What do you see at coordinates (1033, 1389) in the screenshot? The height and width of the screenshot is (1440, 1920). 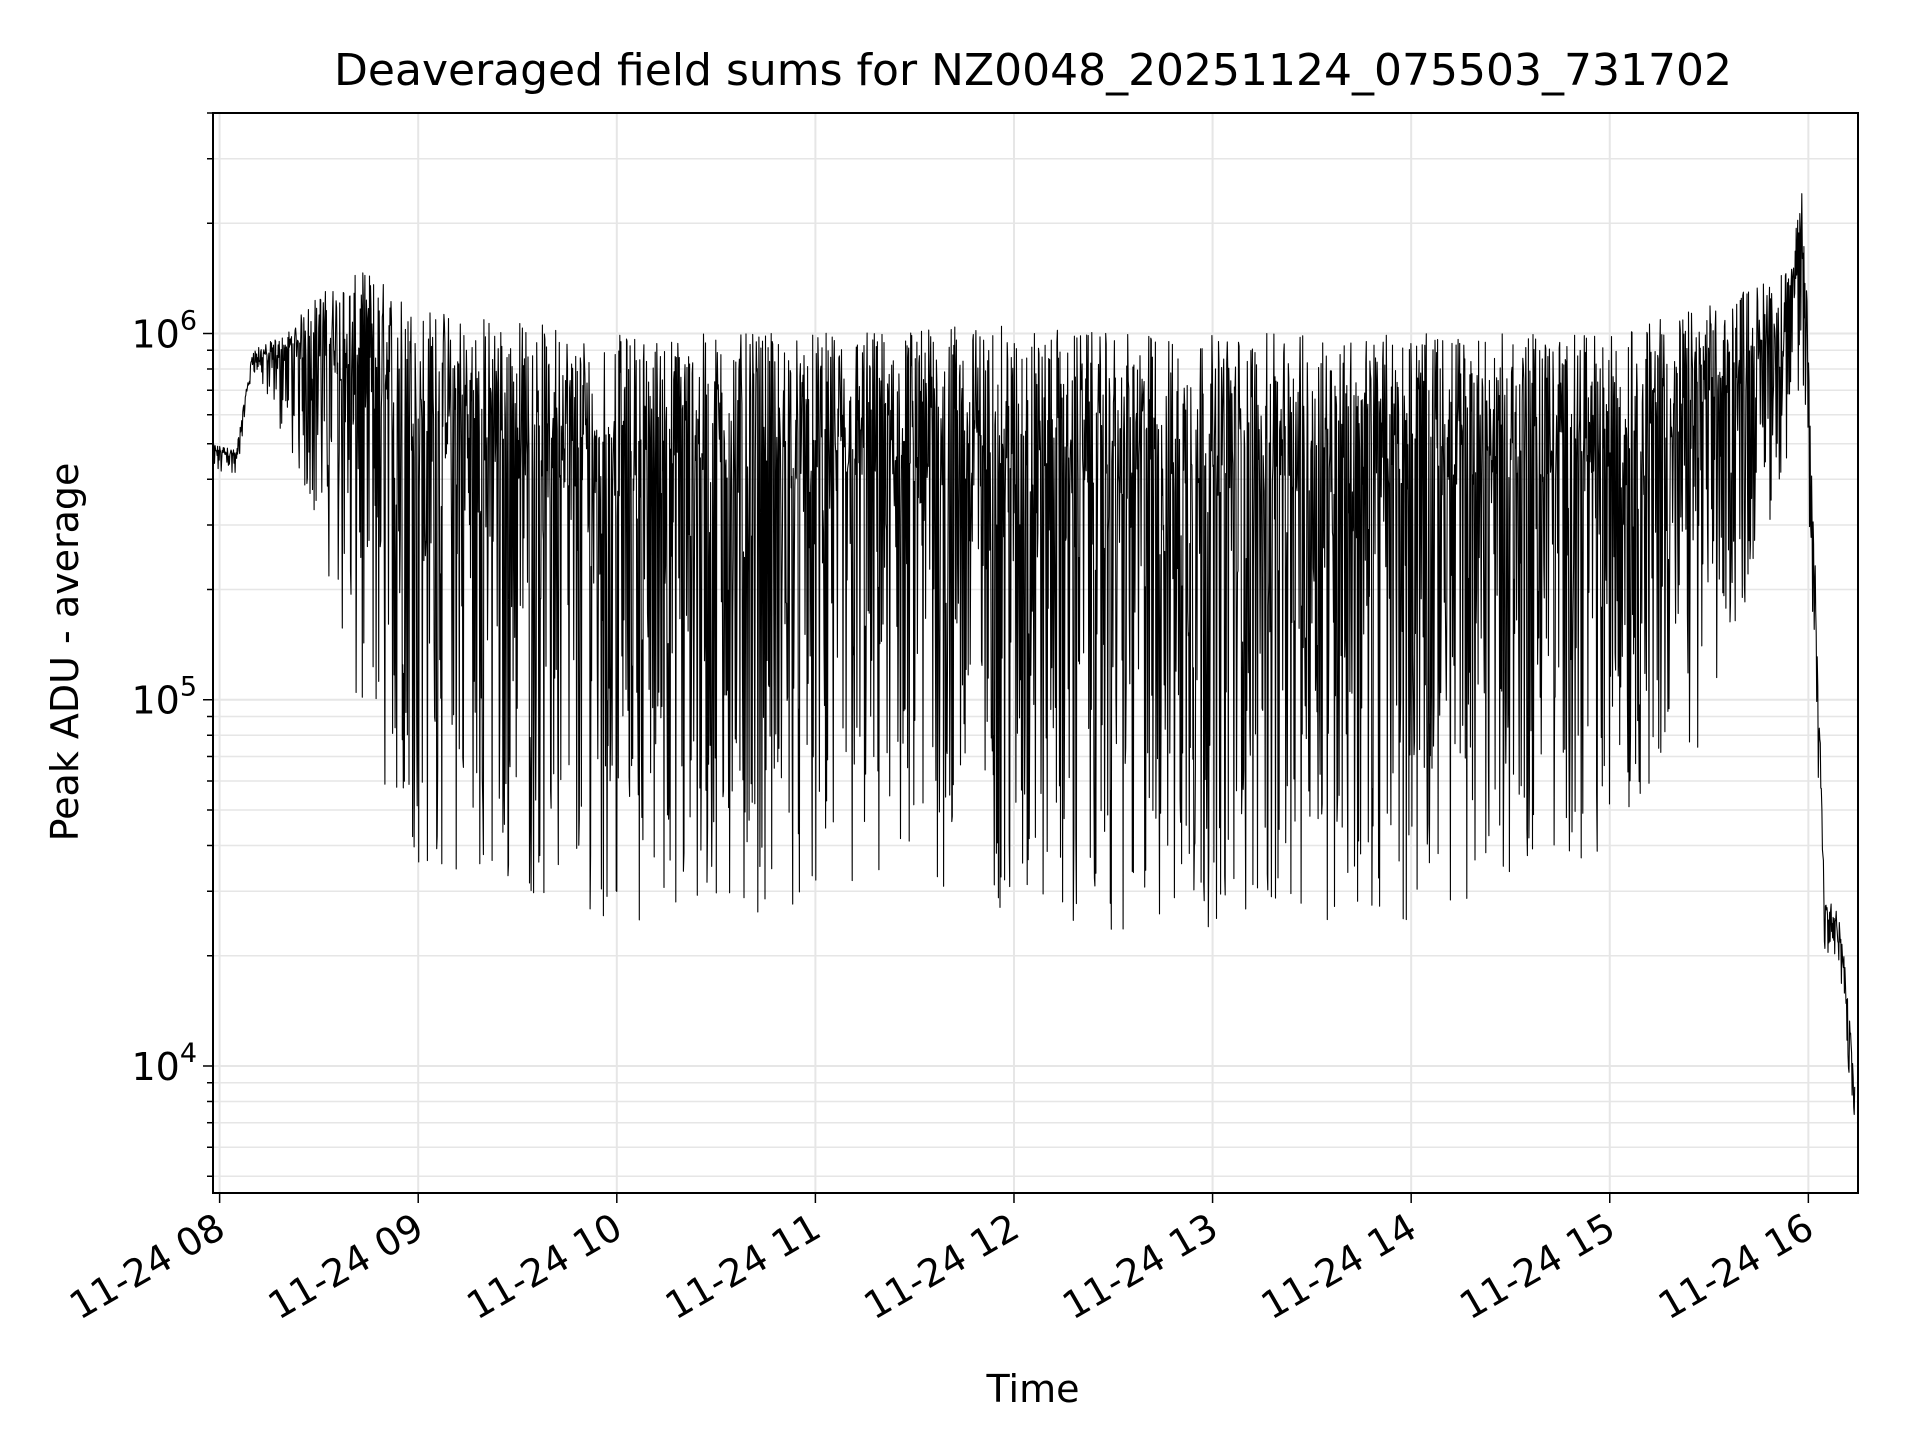 I see `x-axis-label: Time` at bounding box center [1033, 1389].